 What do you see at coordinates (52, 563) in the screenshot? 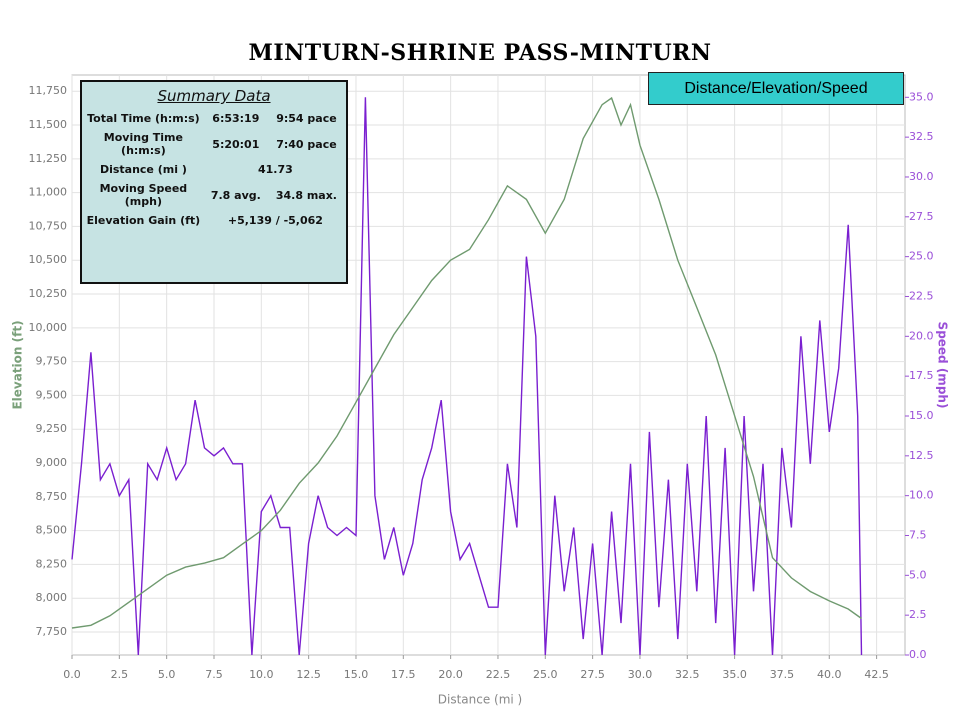
I see `y-tick-label: 8,250` at bounding box center [52, 563].